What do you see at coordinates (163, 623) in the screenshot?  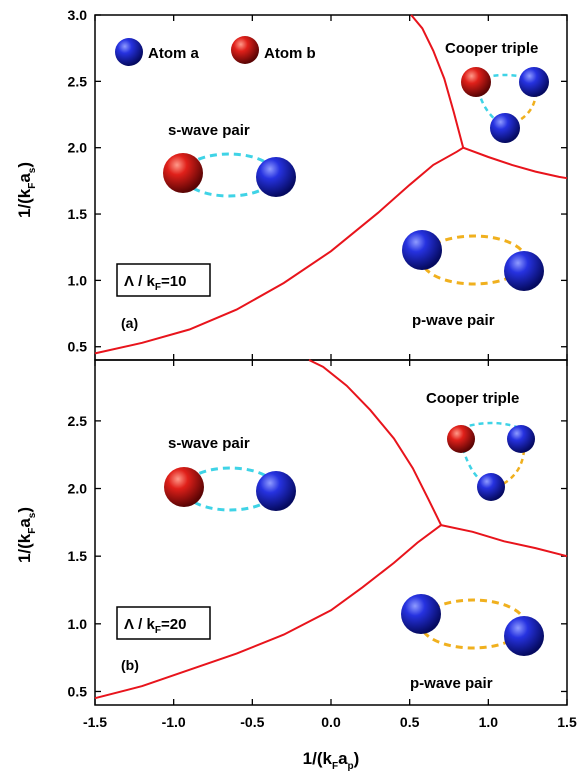 I see `panel-b-lambda-box: Λ / kF=20` at bounding box center [163, 623].